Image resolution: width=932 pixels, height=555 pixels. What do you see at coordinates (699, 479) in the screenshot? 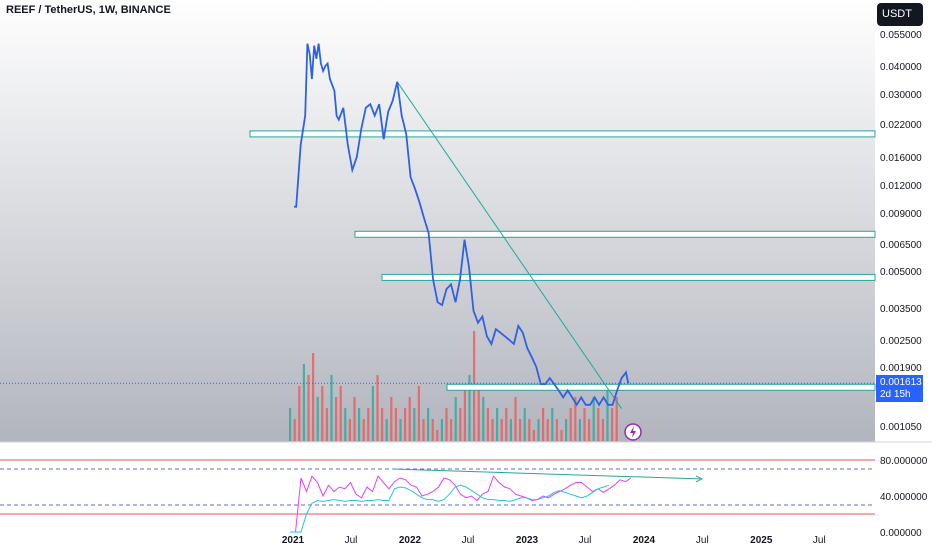
I see `rsi-divergence-arrowhead` at bounding box center [699, 479].